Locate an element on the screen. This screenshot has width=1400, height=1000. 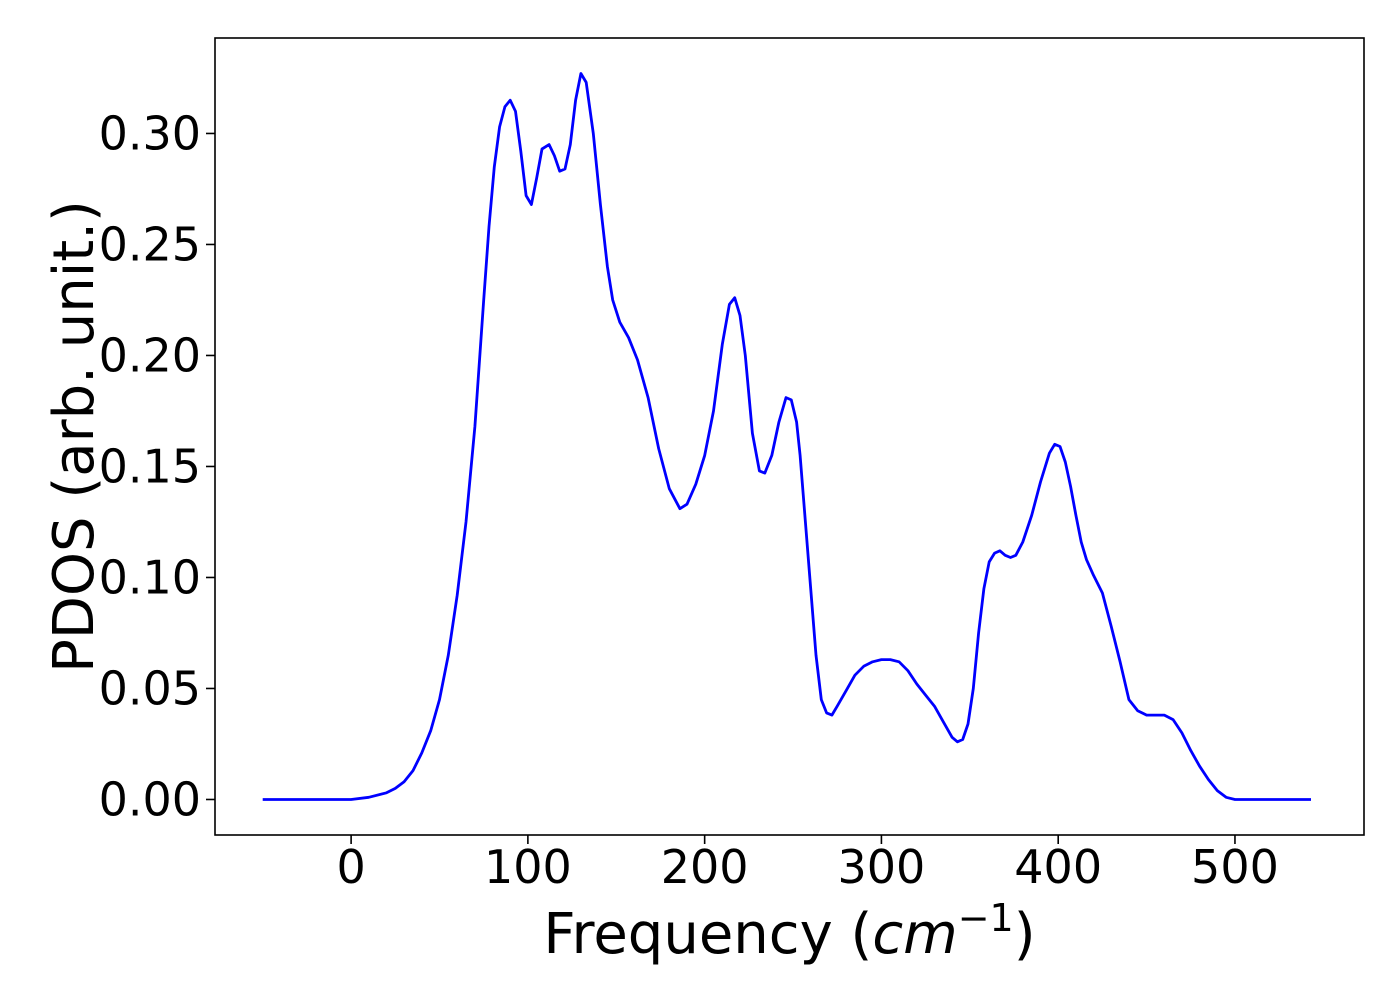
y-tick-label: 0.20 is located at coordinates (150, 355).